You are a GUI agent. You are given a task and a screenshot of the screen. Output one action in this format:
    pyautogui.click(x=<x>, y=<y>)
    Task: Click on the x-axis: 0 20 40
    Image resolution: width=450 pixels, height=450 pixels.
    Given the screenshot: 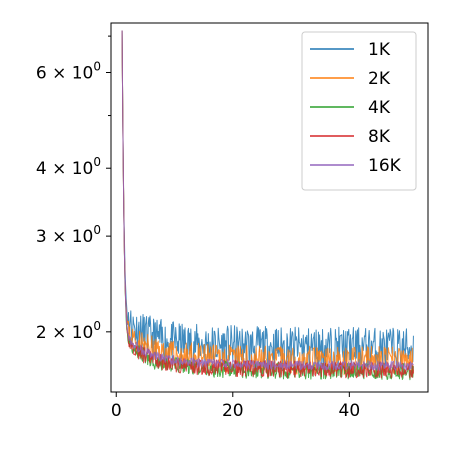 What is the action you would take?
    pyautogui.click(x=235, y=406)
    